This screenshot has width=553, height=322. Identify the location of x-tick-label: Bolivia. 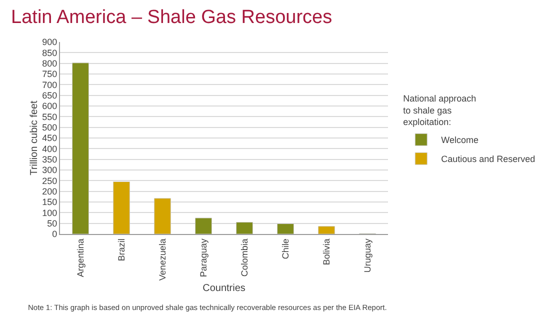
(326, 252).